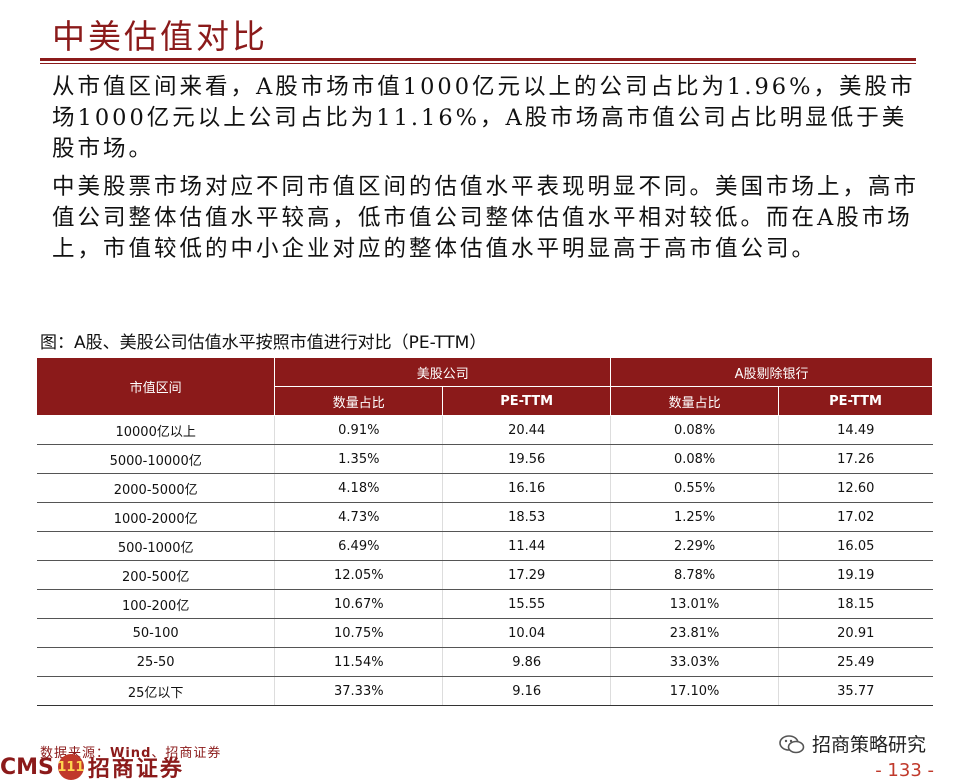  I want to click on table-row: 25-50 11.54% 9.86 33.03% 25.49, so click(485, 662).